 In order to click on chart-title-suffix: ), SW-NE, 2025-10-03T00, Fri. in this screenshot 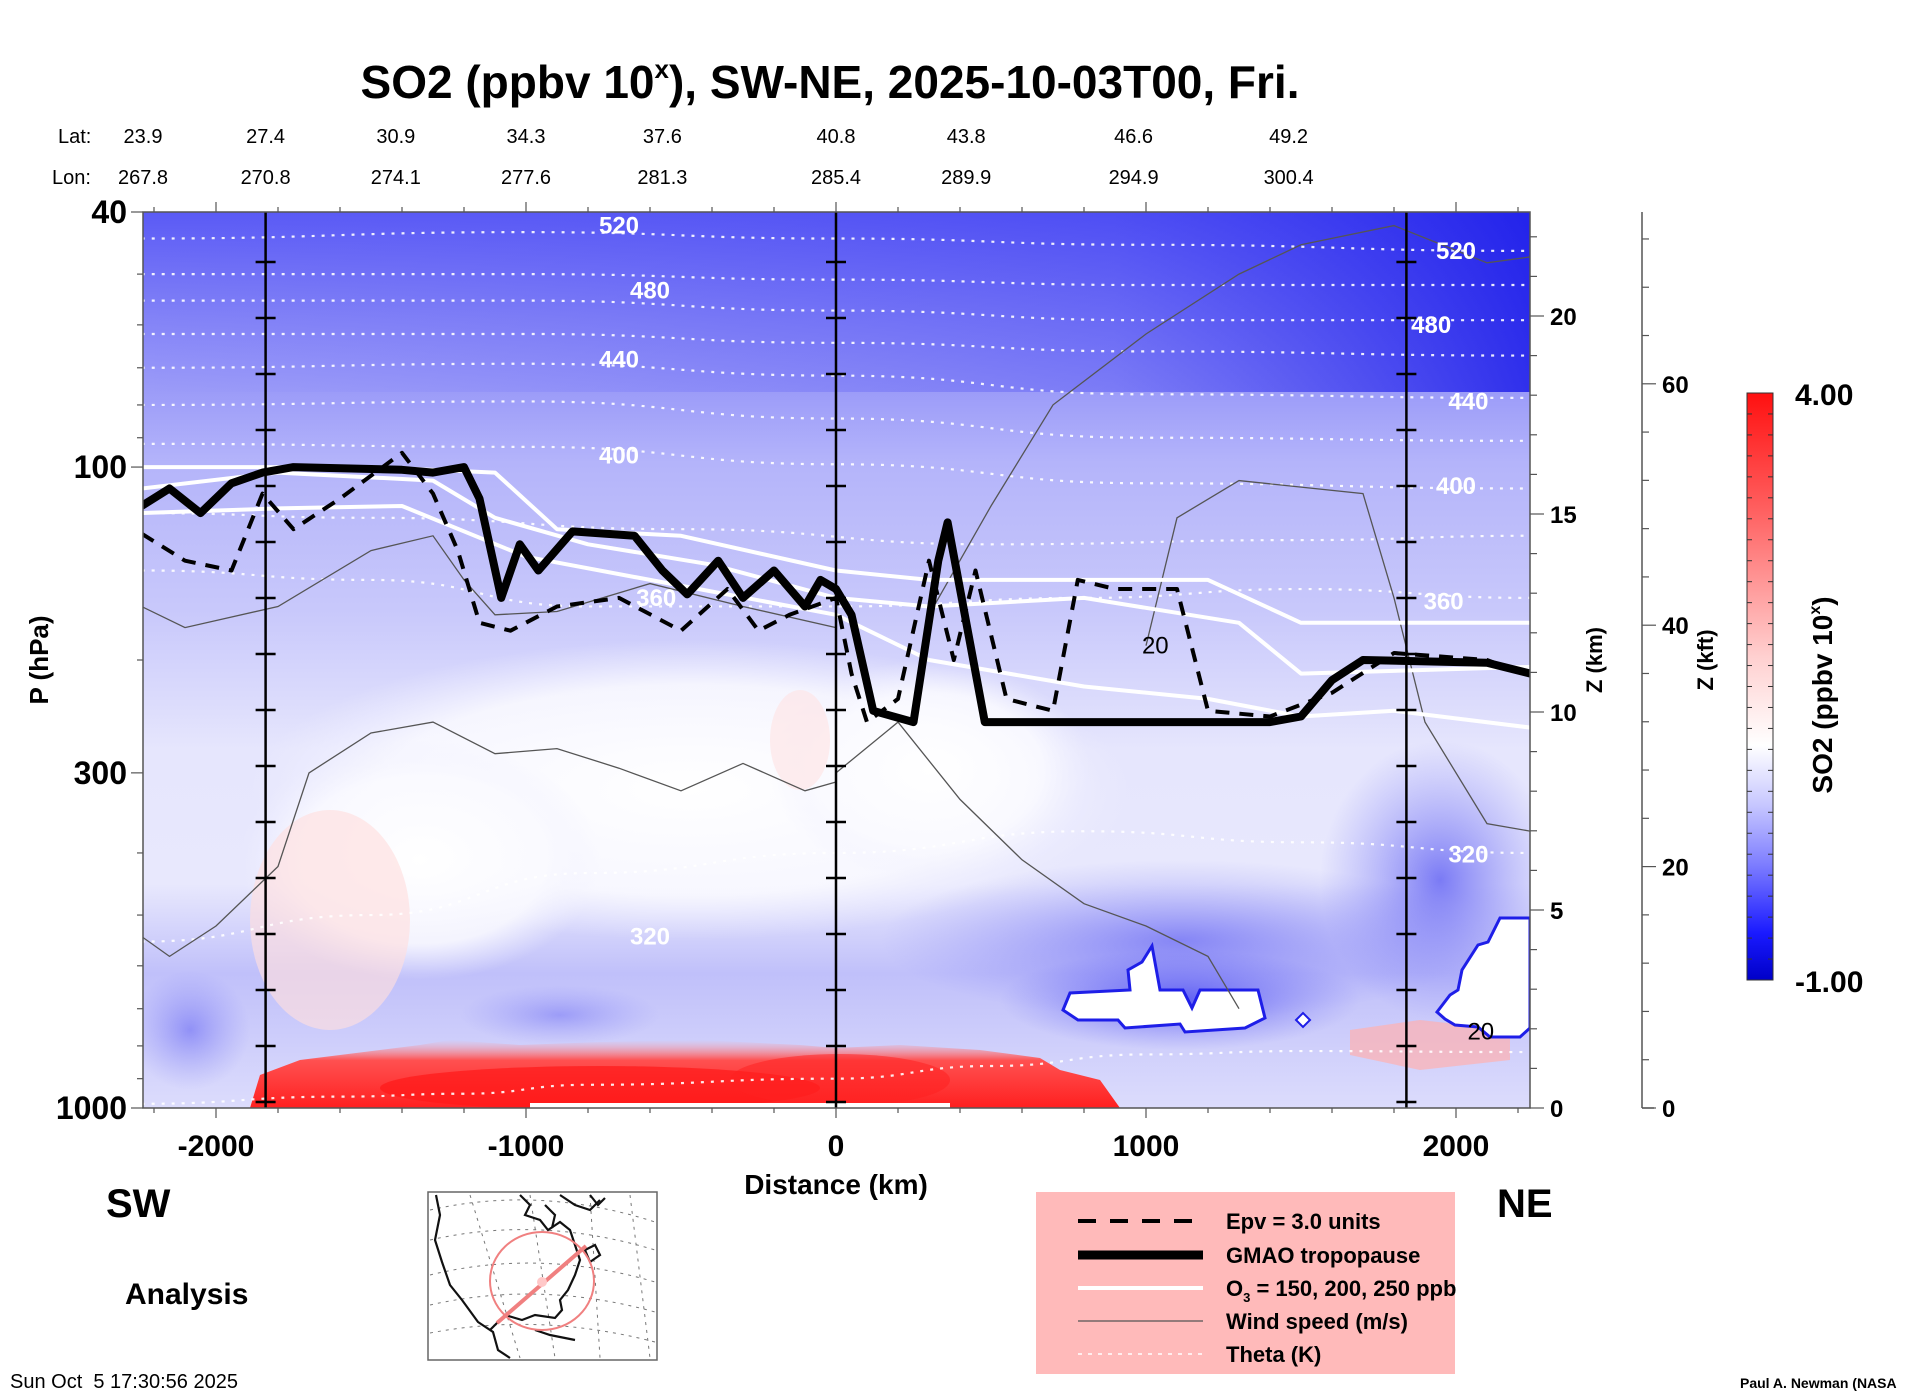, I will do `click(984, 82)`.